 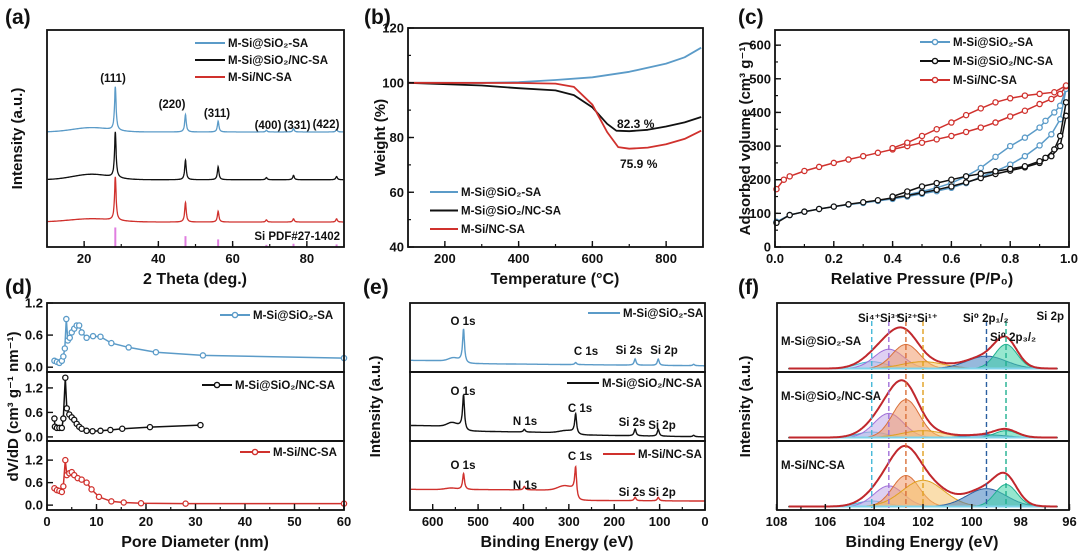 I want to click on y-tick-label: 0.0, so click(x=34, y=367).